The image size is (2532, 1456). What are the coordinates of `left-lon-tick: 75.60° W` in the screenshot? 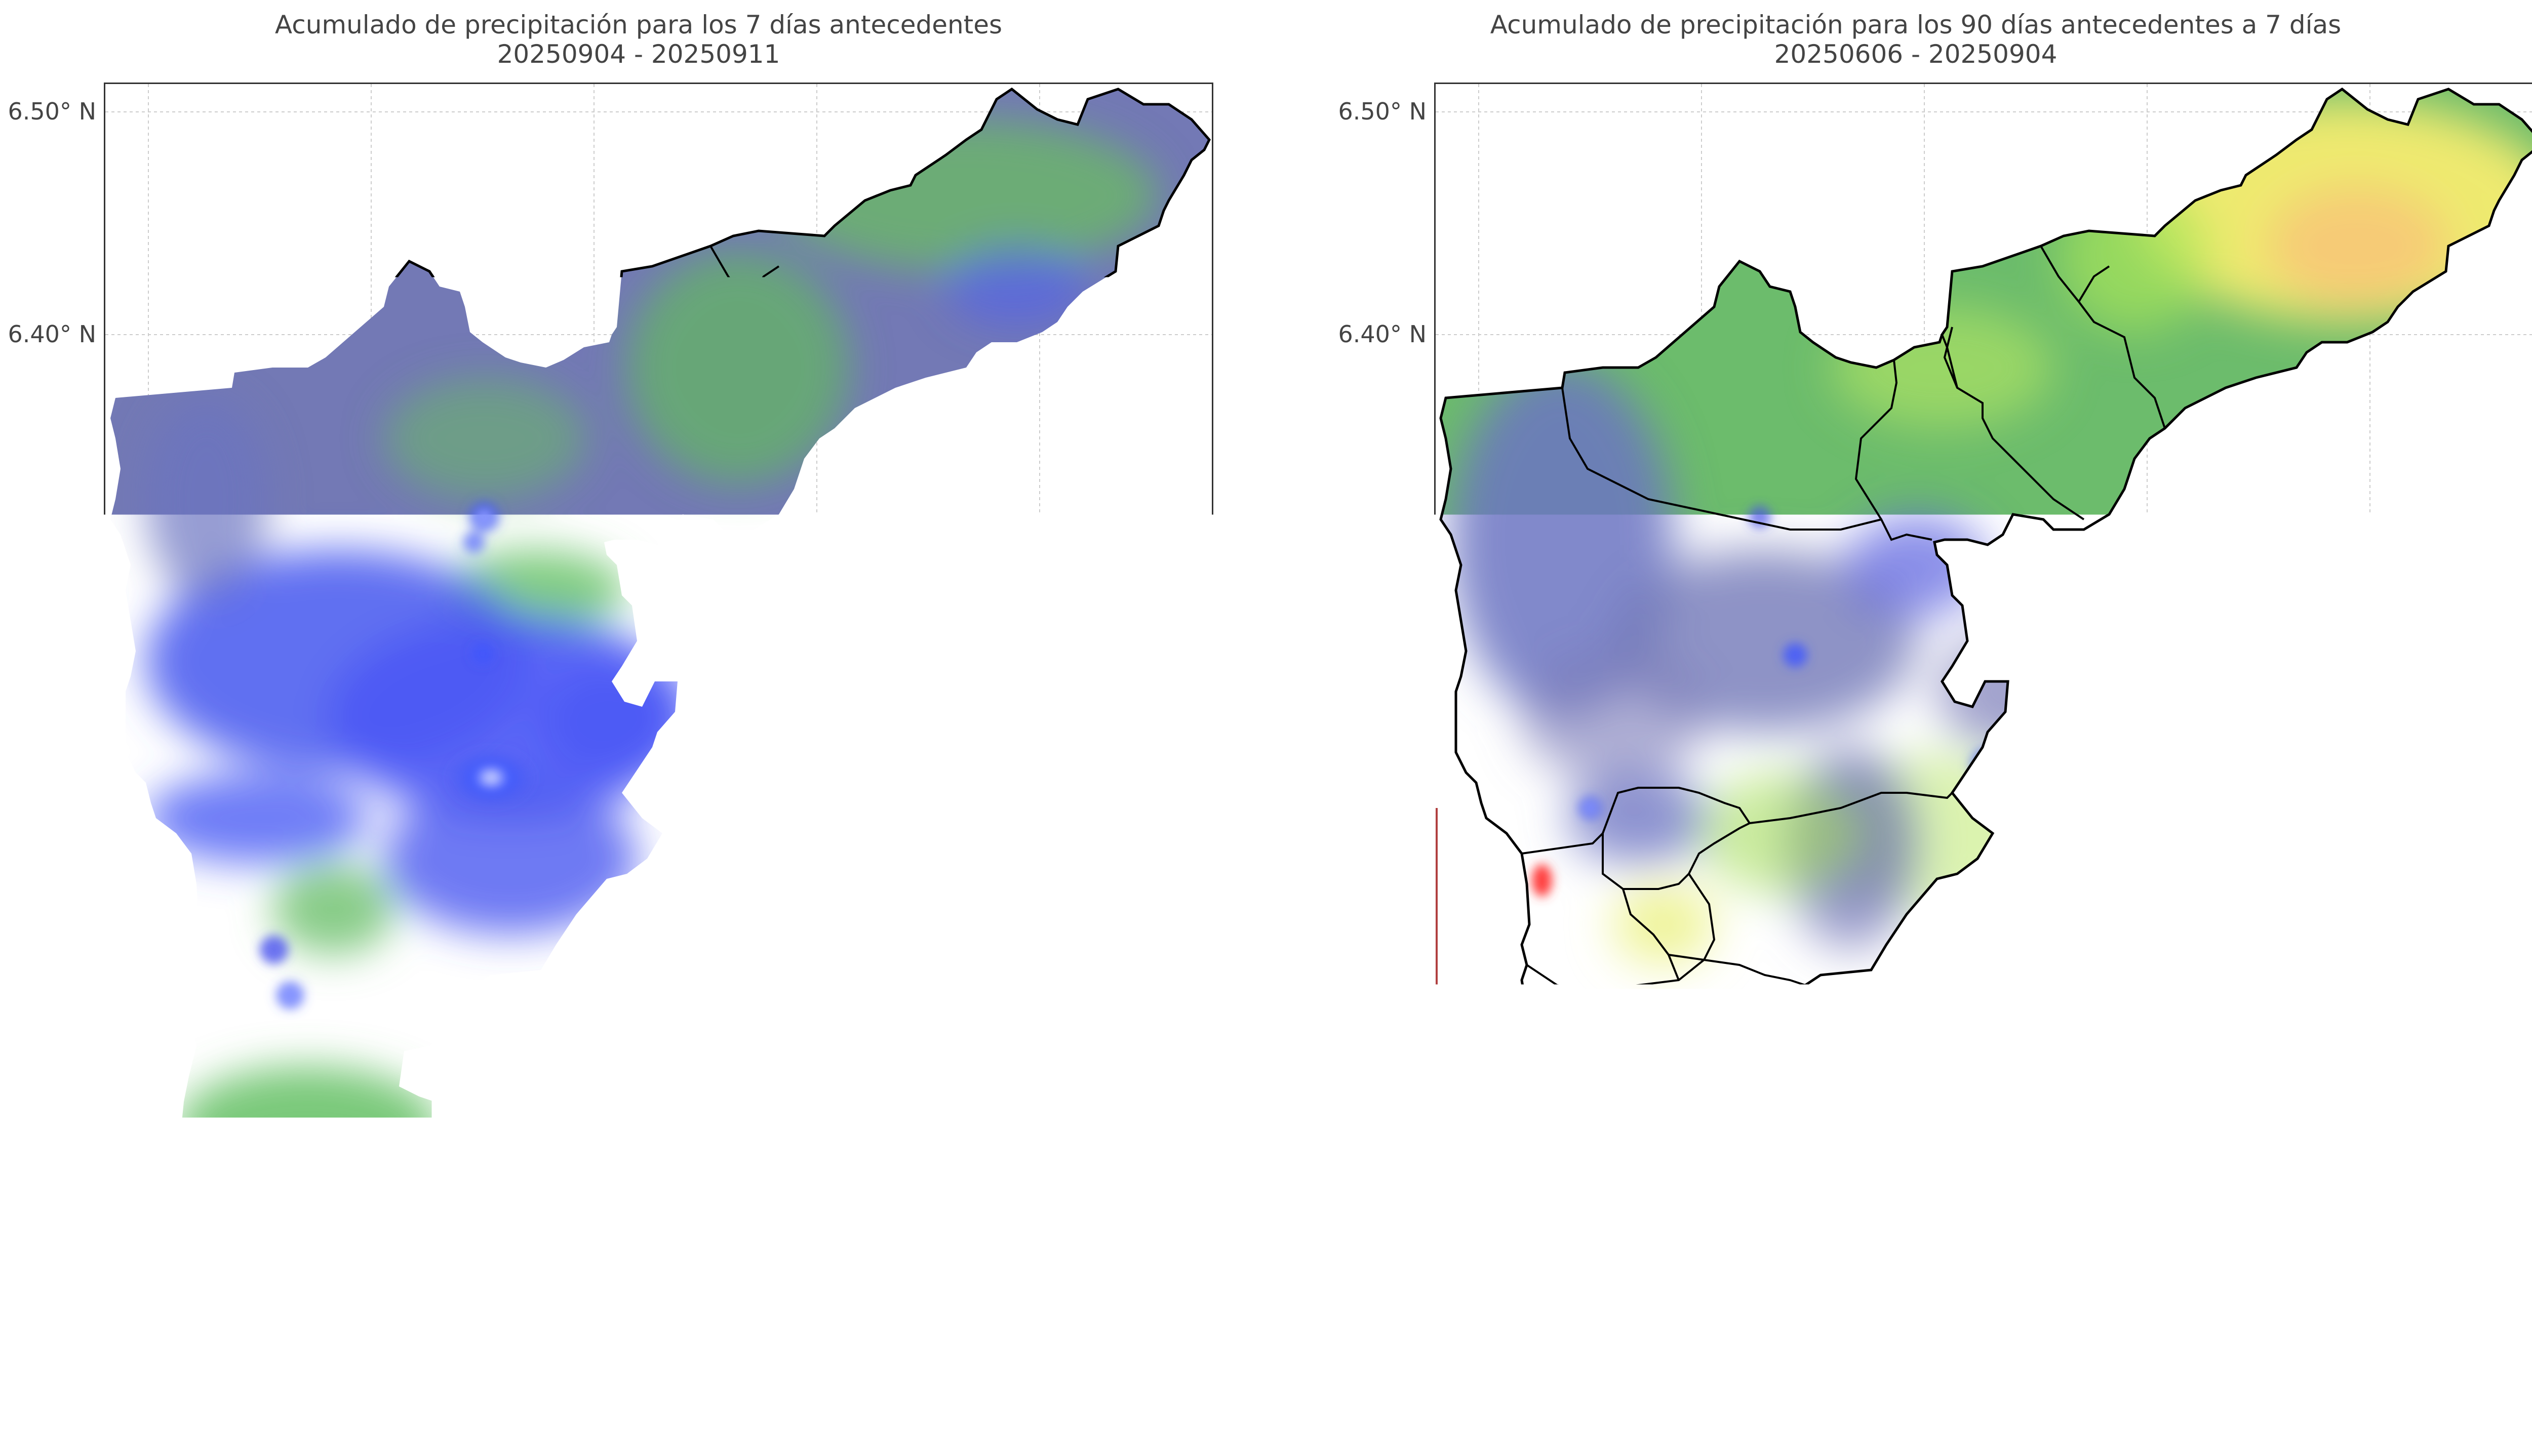 It's located at (370, 1292).